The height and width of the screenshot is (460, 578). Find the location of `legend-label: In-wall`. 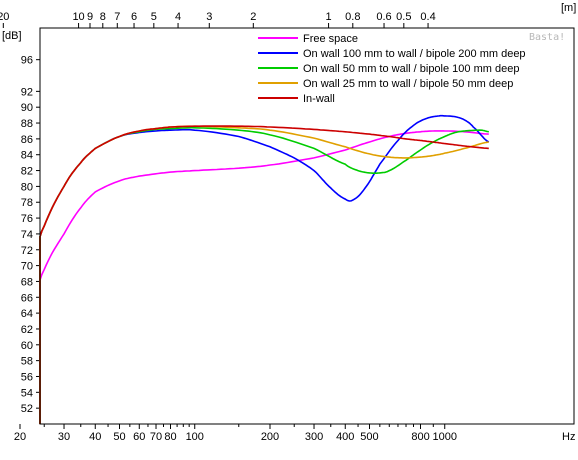

legend-label: In-wall is located at coordinates (319, 99).